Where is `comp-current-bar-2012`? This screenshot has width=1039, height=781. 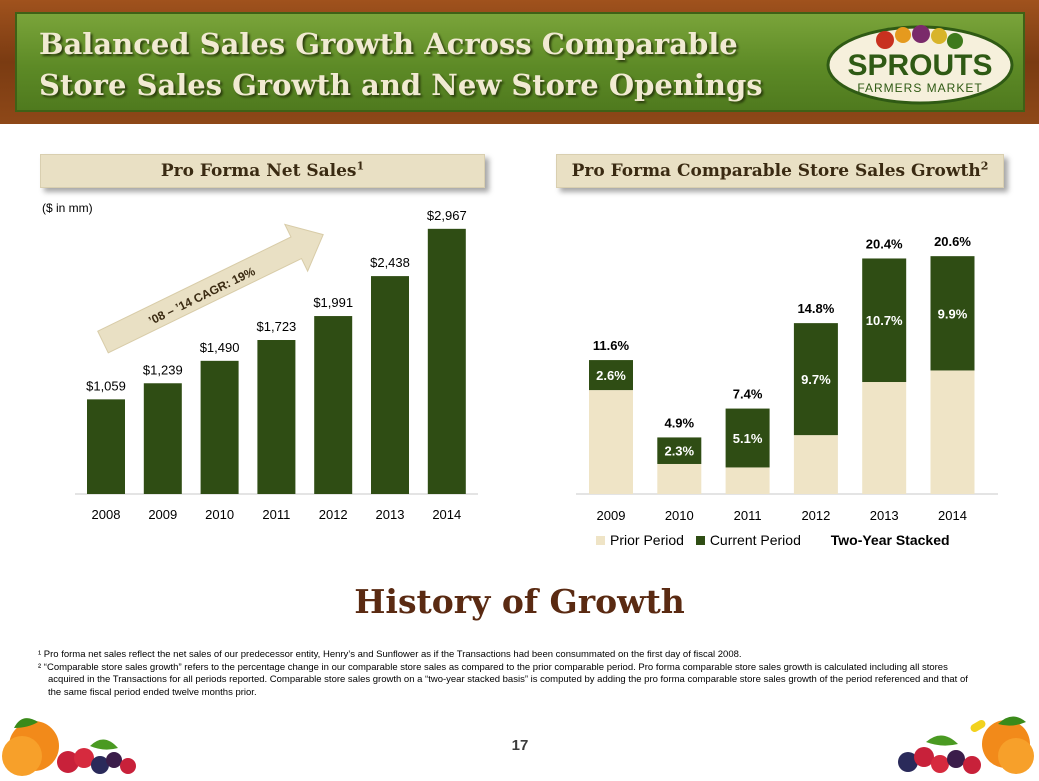
comp-current-bar-2012 is located at coordinates (815, 379).